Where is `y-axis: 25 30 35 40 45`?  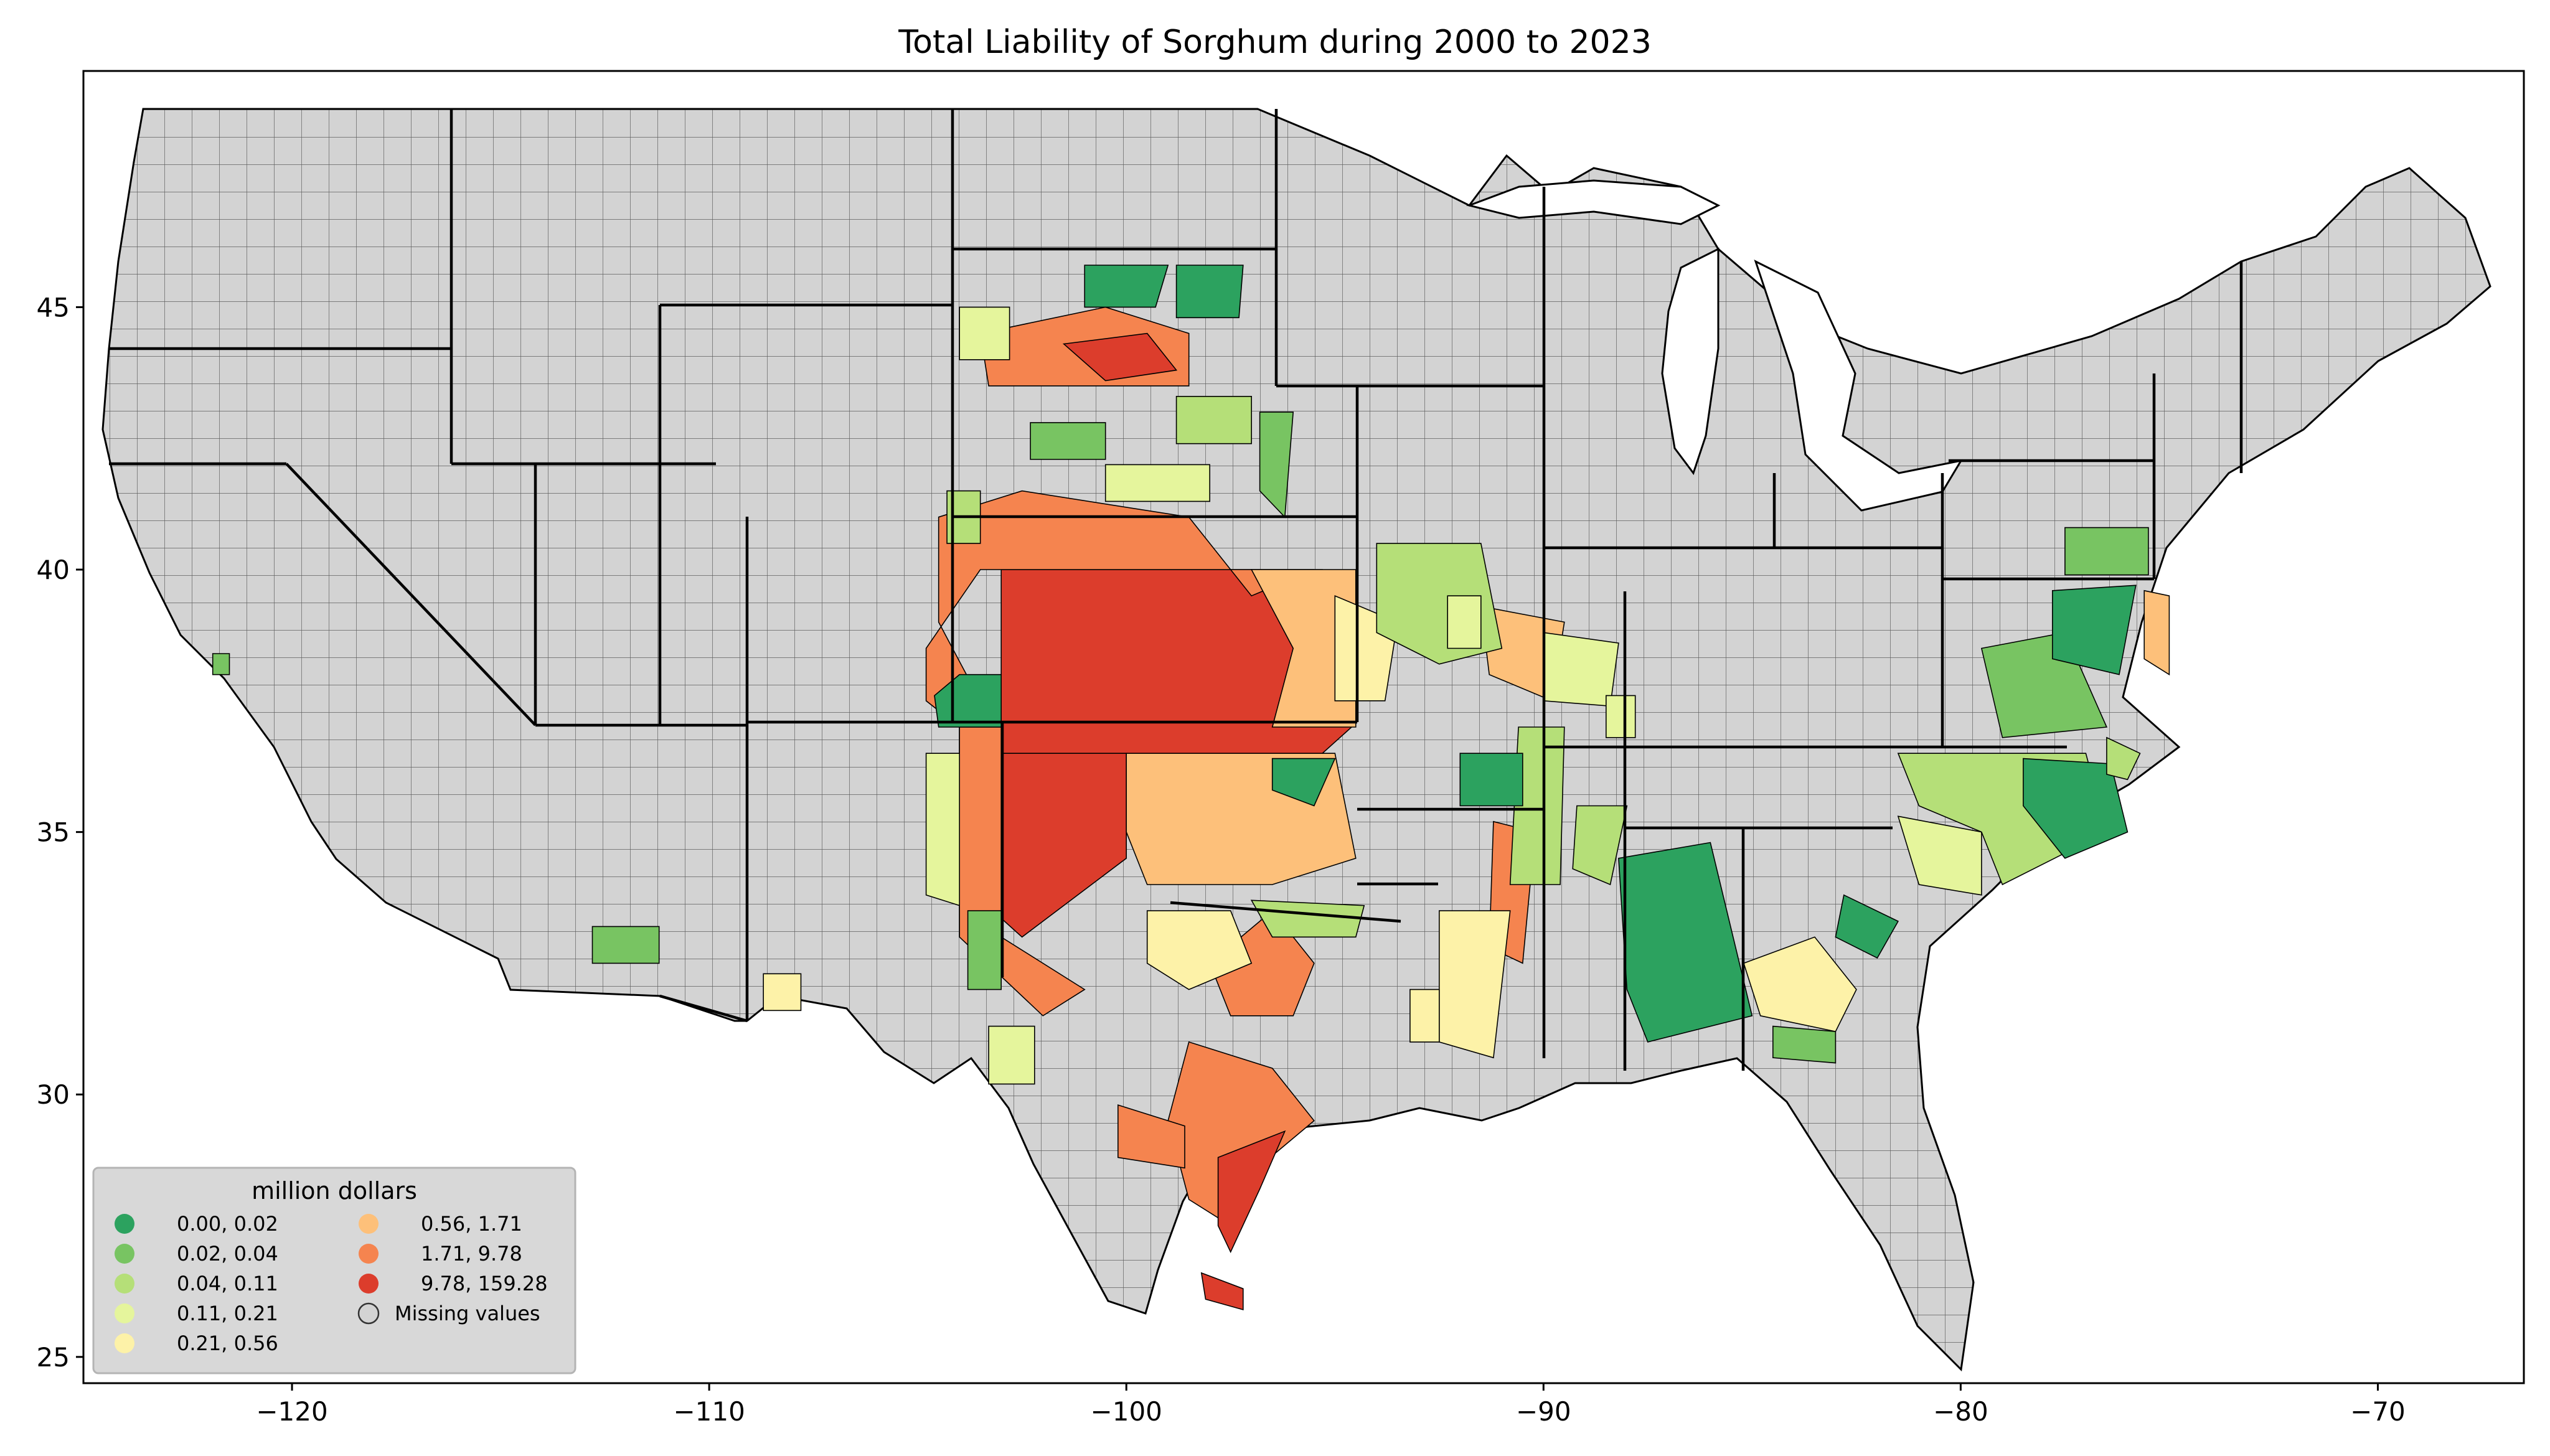
y-axis: 25 30 35 40 45 is located at coordinates (60, 832).